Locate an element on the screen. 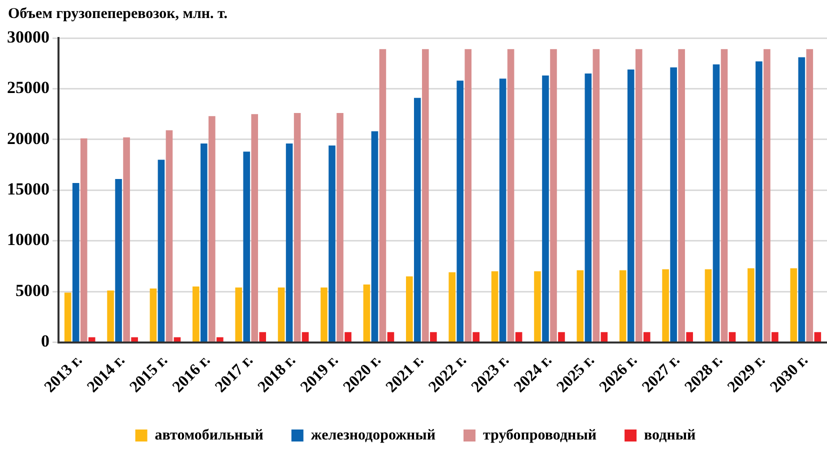  y-tick-label: 10000 is located at coordinates (28, 240).